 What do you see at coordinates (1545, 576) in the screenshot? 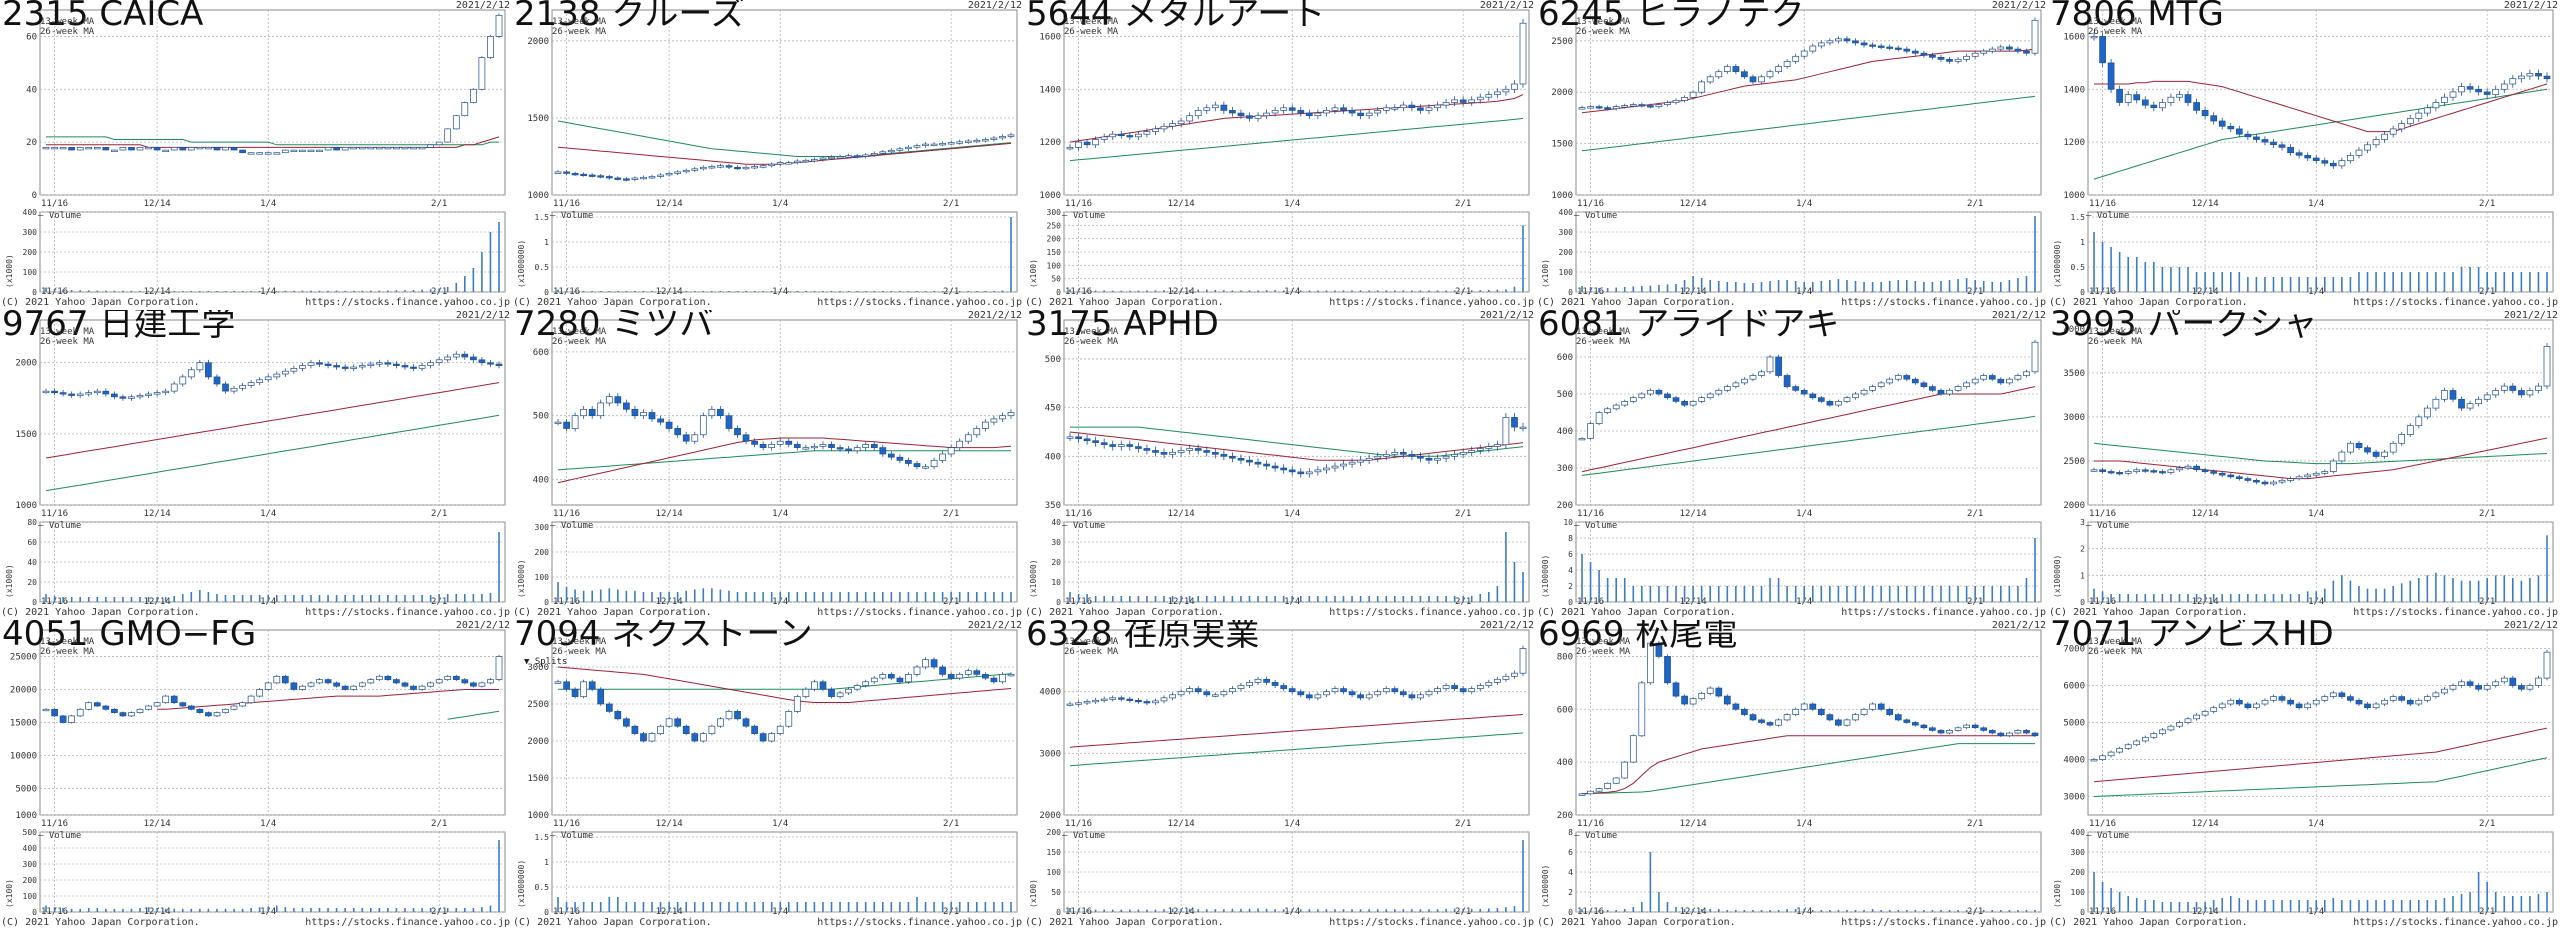
I see `vol-unit-label: (x100000)` at bounding box center [1545, 576].